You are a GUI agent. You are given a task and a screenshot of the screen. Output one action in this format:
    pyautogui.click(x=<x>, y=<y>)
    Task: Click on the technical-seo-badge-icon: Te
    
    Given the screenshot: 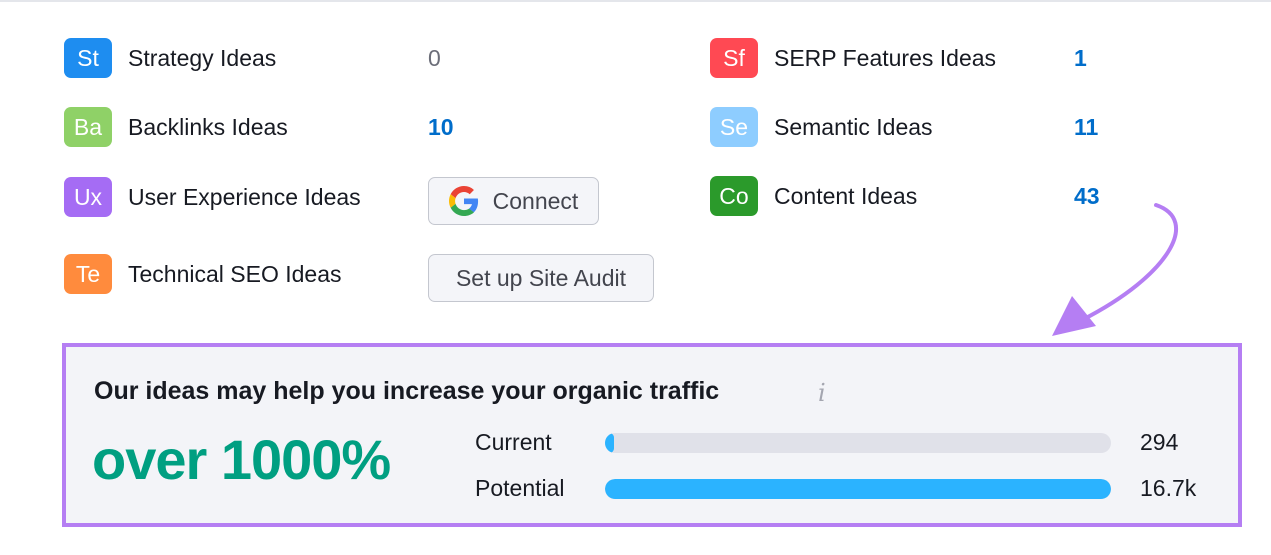 What is the action you would take?
    pyautogui.click(x=88, y=274)
    